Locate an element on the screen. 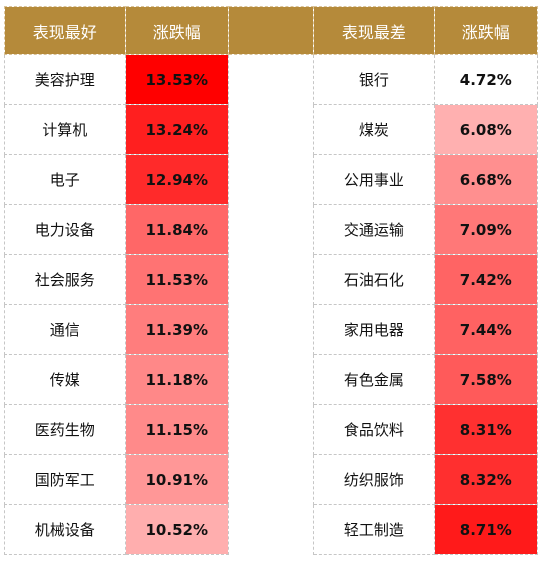 This screenshot has height=566, width=544. best-industry-change: 13.24% is located at coordinates (176, 129).